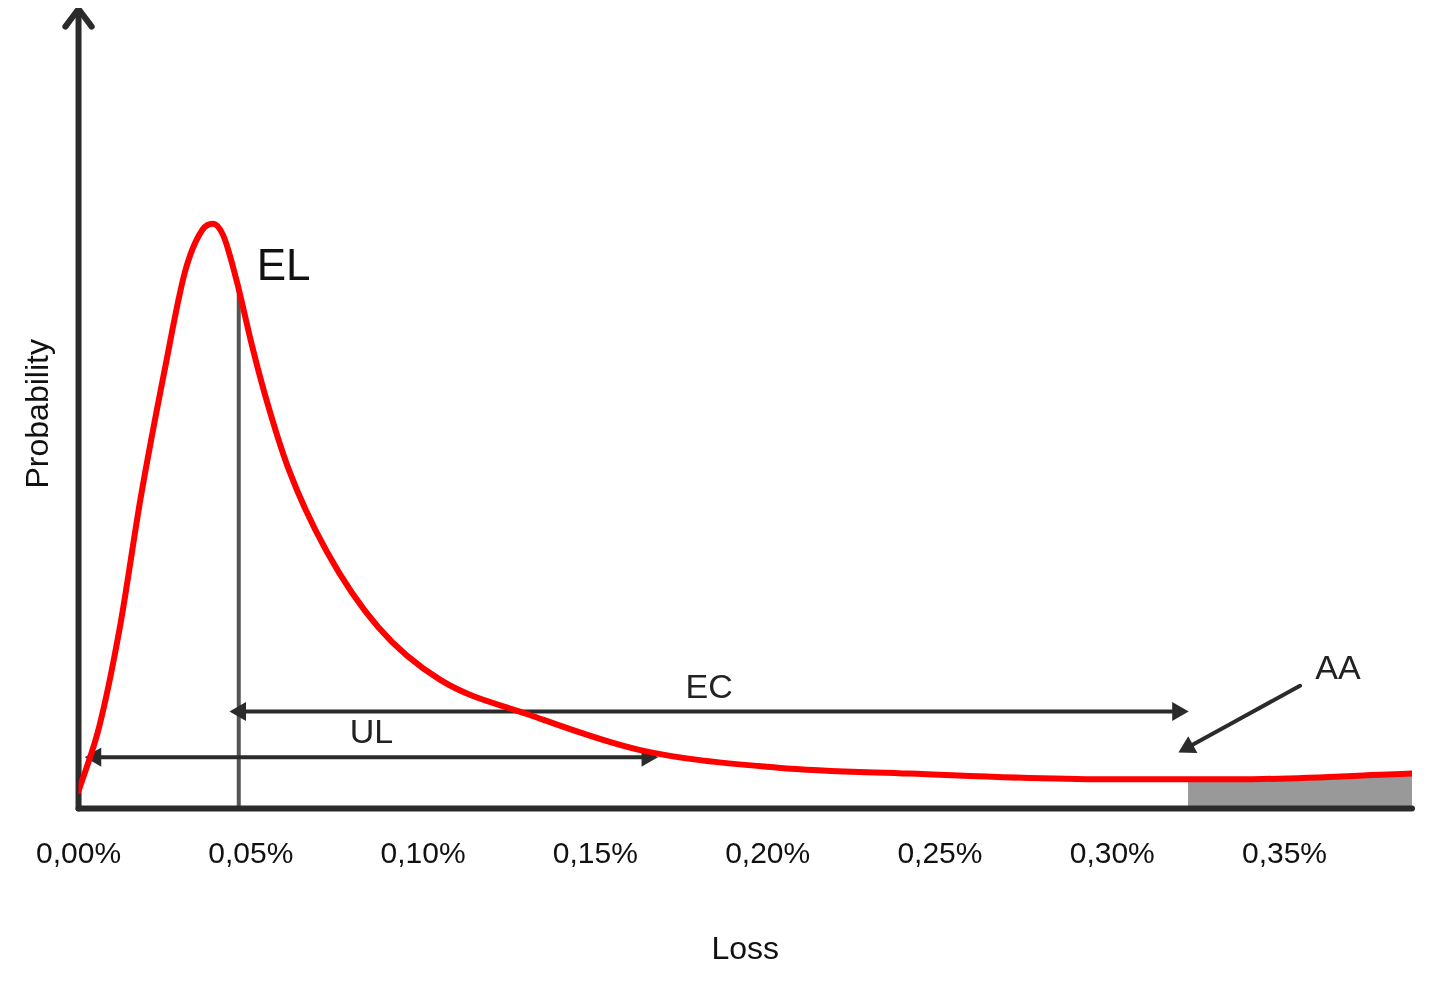 The height and width of the screenshot is (987, 1435). Describe the element at coordinates (1112, 852) in the screenshot. I see `x-tick-label: 0,30%` at that location.